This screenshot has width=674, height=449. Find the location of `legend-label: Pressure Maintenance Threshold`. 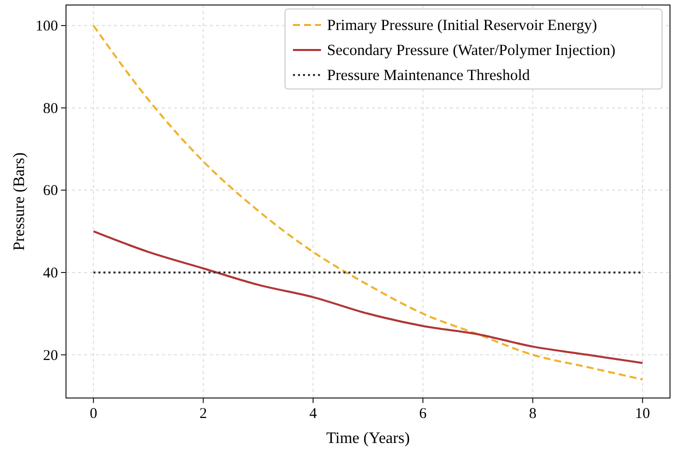

legend-label: Pressure Maintenance Threshold is located at coordinates (428, 75).